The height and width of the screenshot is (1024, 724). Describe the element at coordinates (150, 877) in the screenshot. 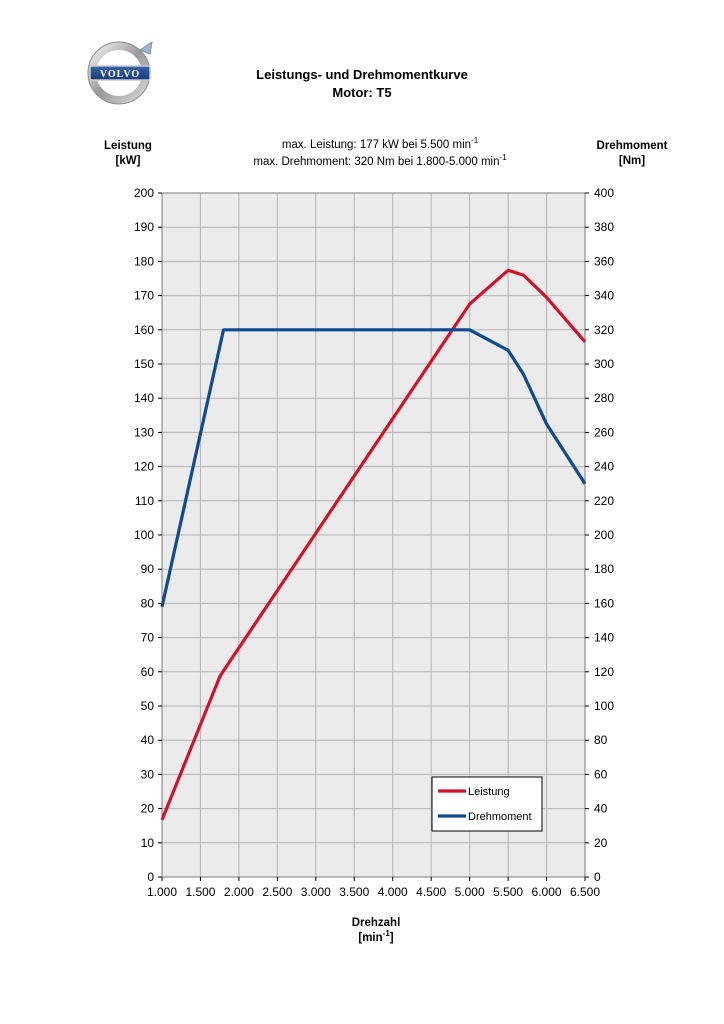

I see `y-left-tick-label: 0` at that location.